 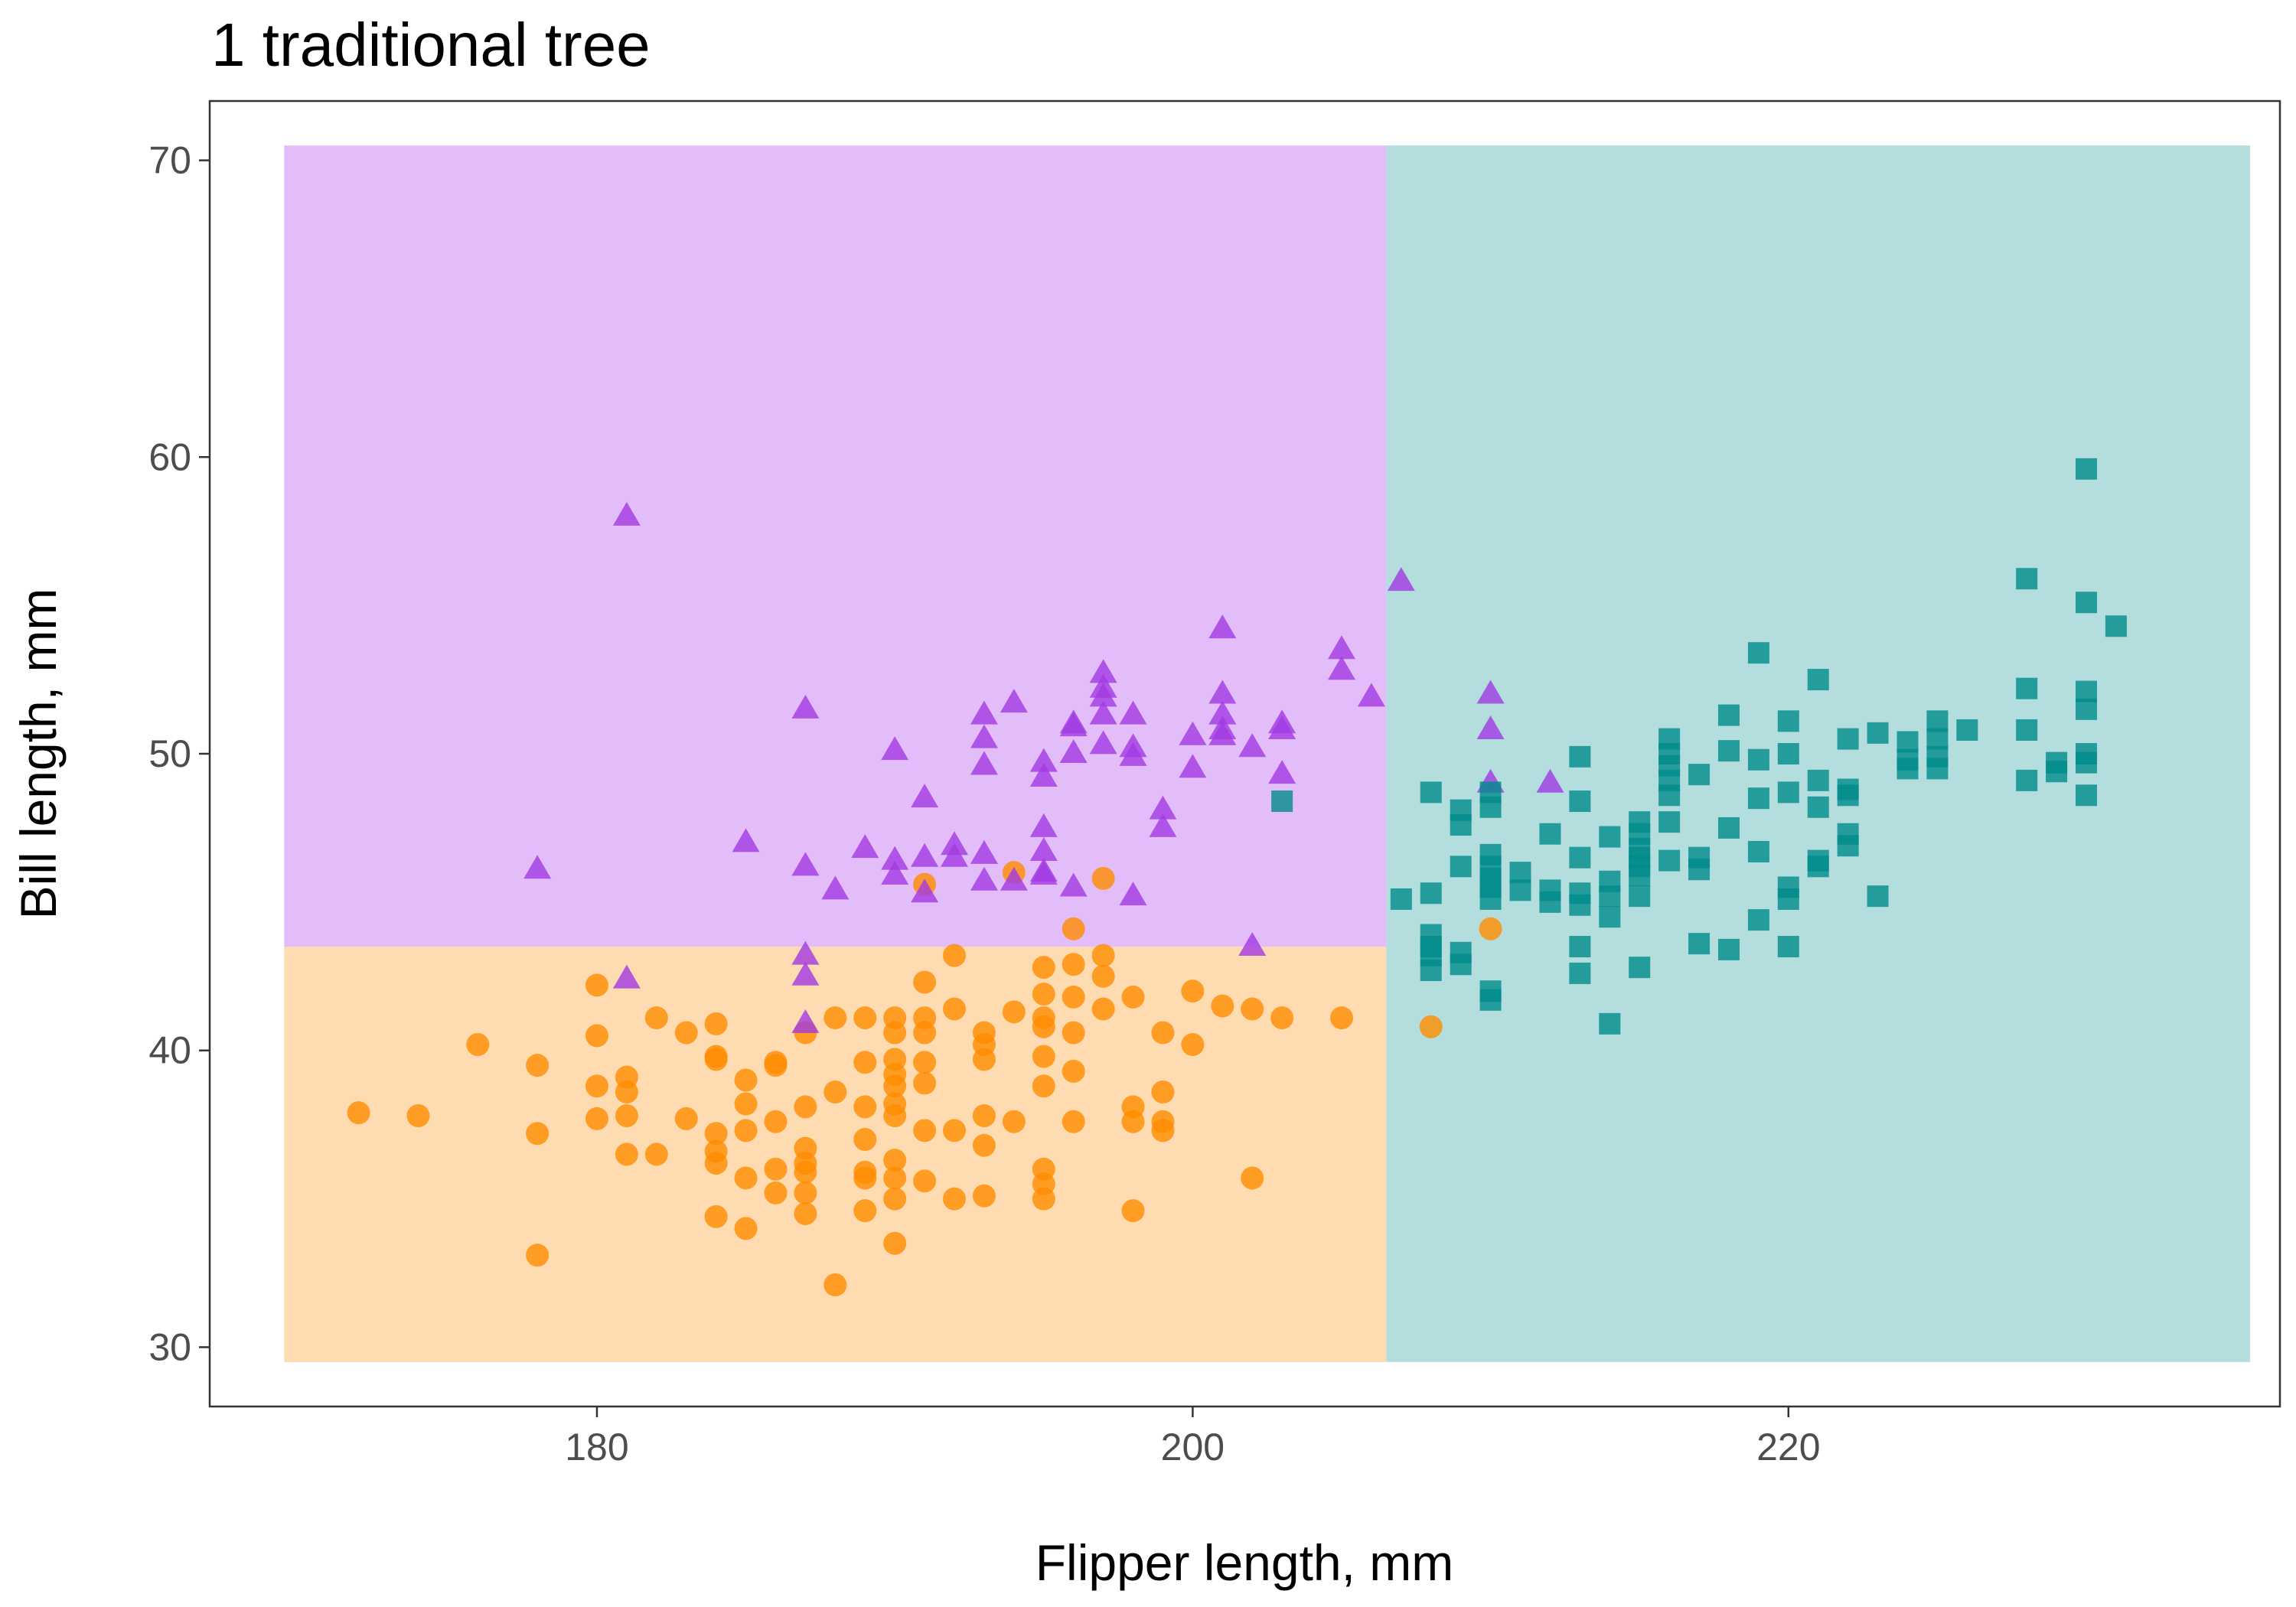 What do you see at coordinates (596, 1447) in the screenshot?
I see `x-tick-label: 180` at bounding box center [596, 1447].